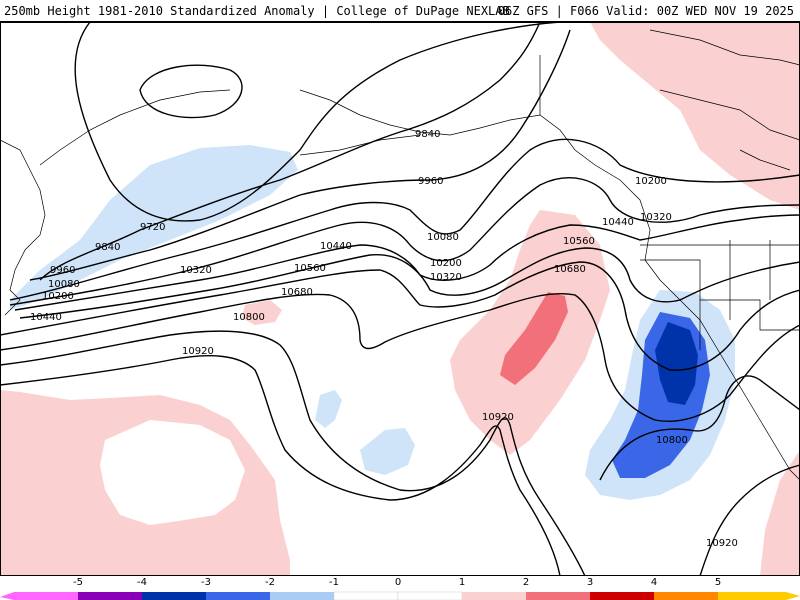 Image resolution: width=800 pixels, height=600 pixels. Describe the element at coordinates (676, 363) in the screenshot. I see `negative-anomaly-trough-core` at that location.